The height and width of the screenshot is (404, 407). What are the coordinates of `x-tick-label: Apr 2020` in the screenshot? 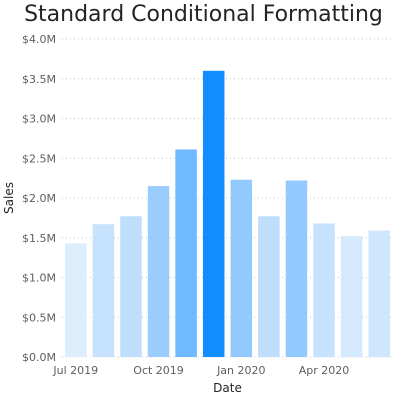 It's located at (324, 370).